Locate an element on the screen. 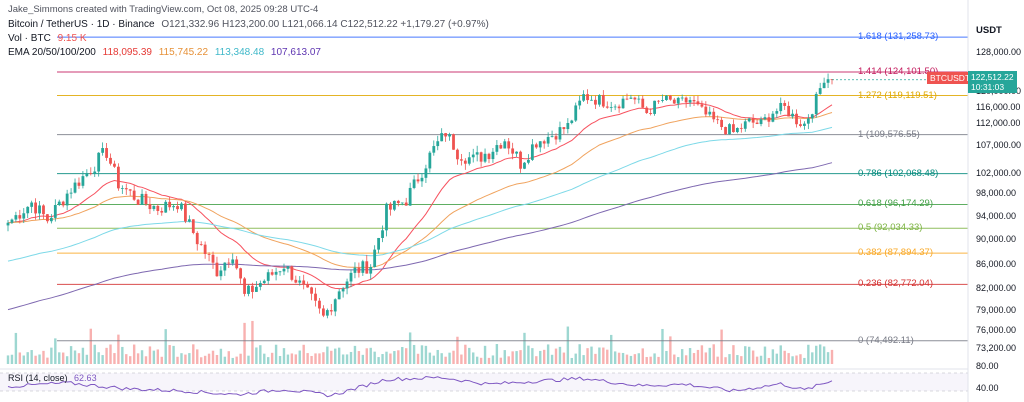 This screenshot has width=1024, height=402. volume-bars is located at coordinates (420, 342).